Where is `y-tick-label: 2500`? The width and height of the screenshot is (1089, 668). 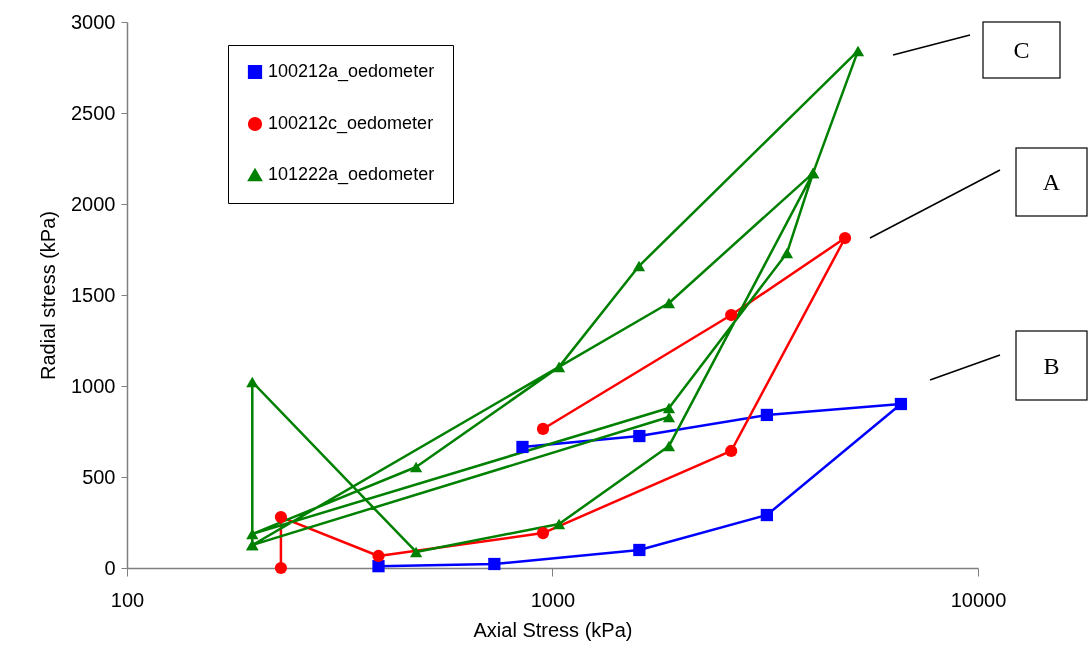
y-tick-label: 2500 is located at coordinates (93, 112).